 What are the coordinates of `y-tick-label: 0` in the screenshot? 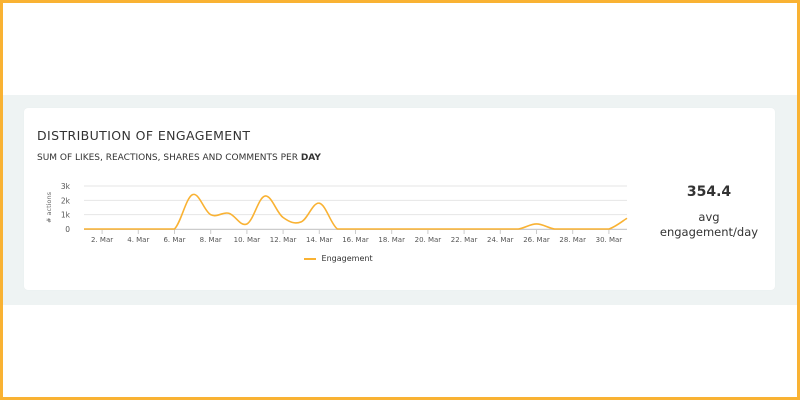 It's located at (67, 229).